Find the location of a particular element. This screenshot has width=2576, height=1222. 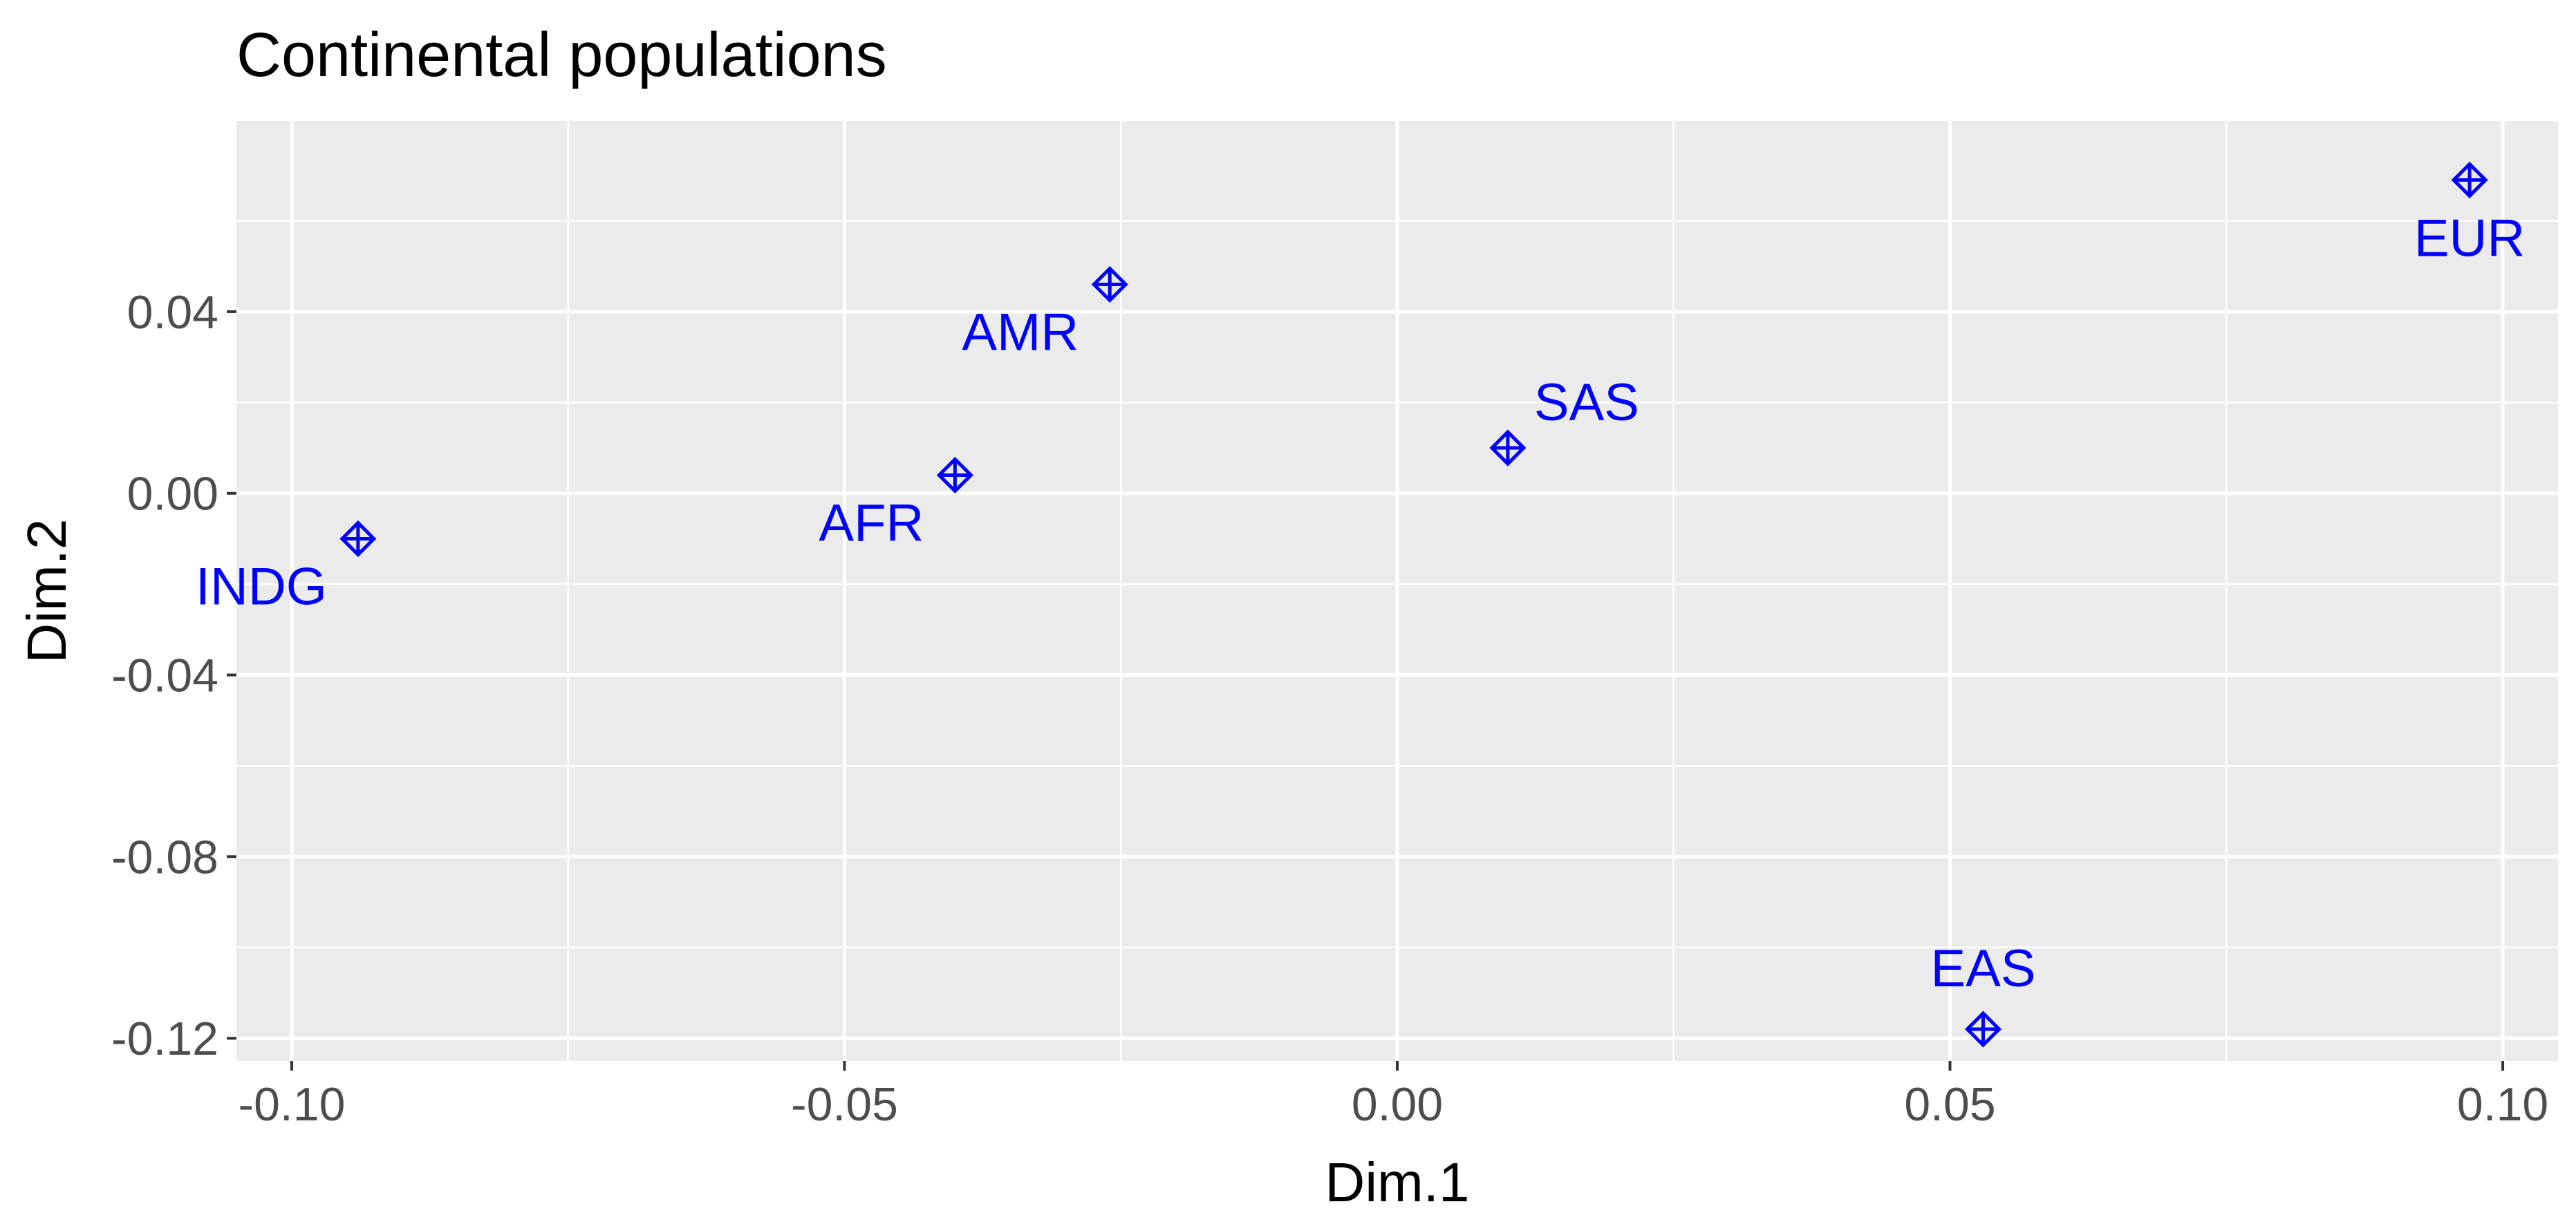

x-tick-label: 0.00 is located at coordinates (1397, 1104).